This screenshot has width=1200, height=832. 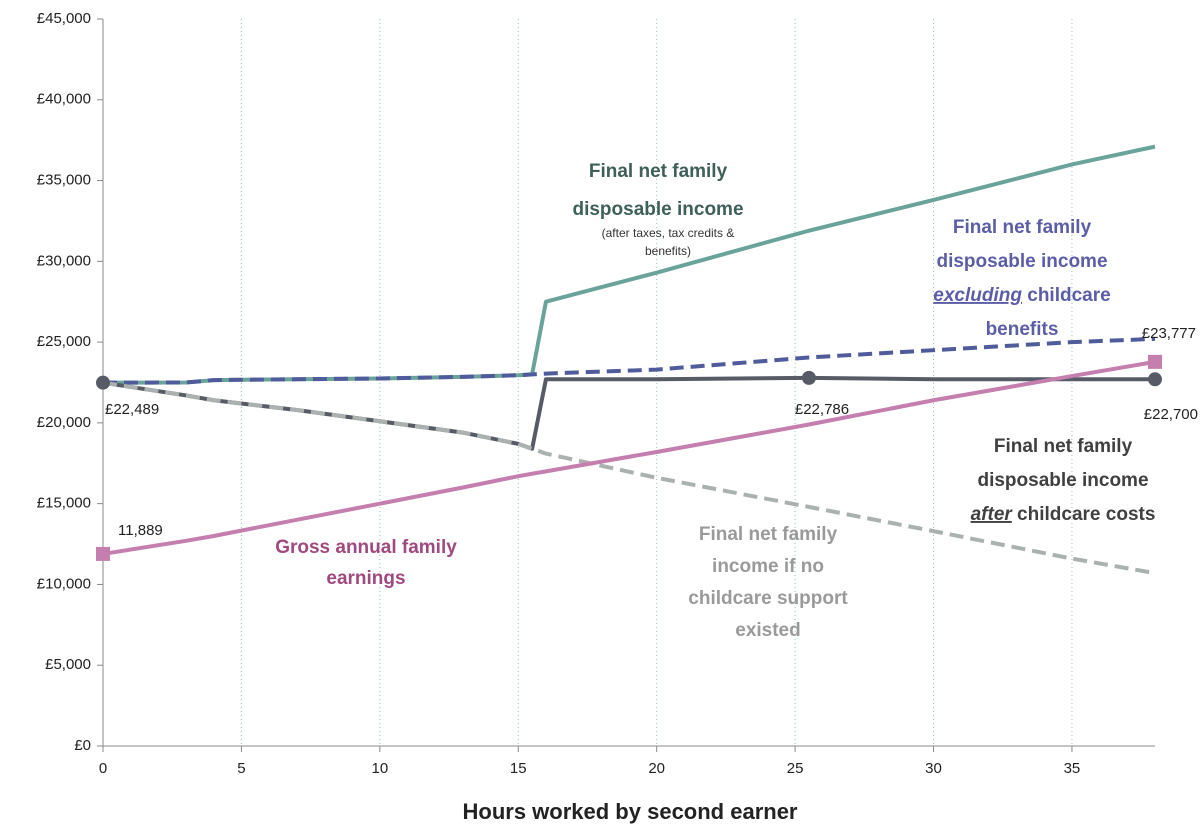 What do you see at coordinates (64, 341) in the screenshot?
I see `y-tick-label: £25,000` at bounding box center [64, 341].